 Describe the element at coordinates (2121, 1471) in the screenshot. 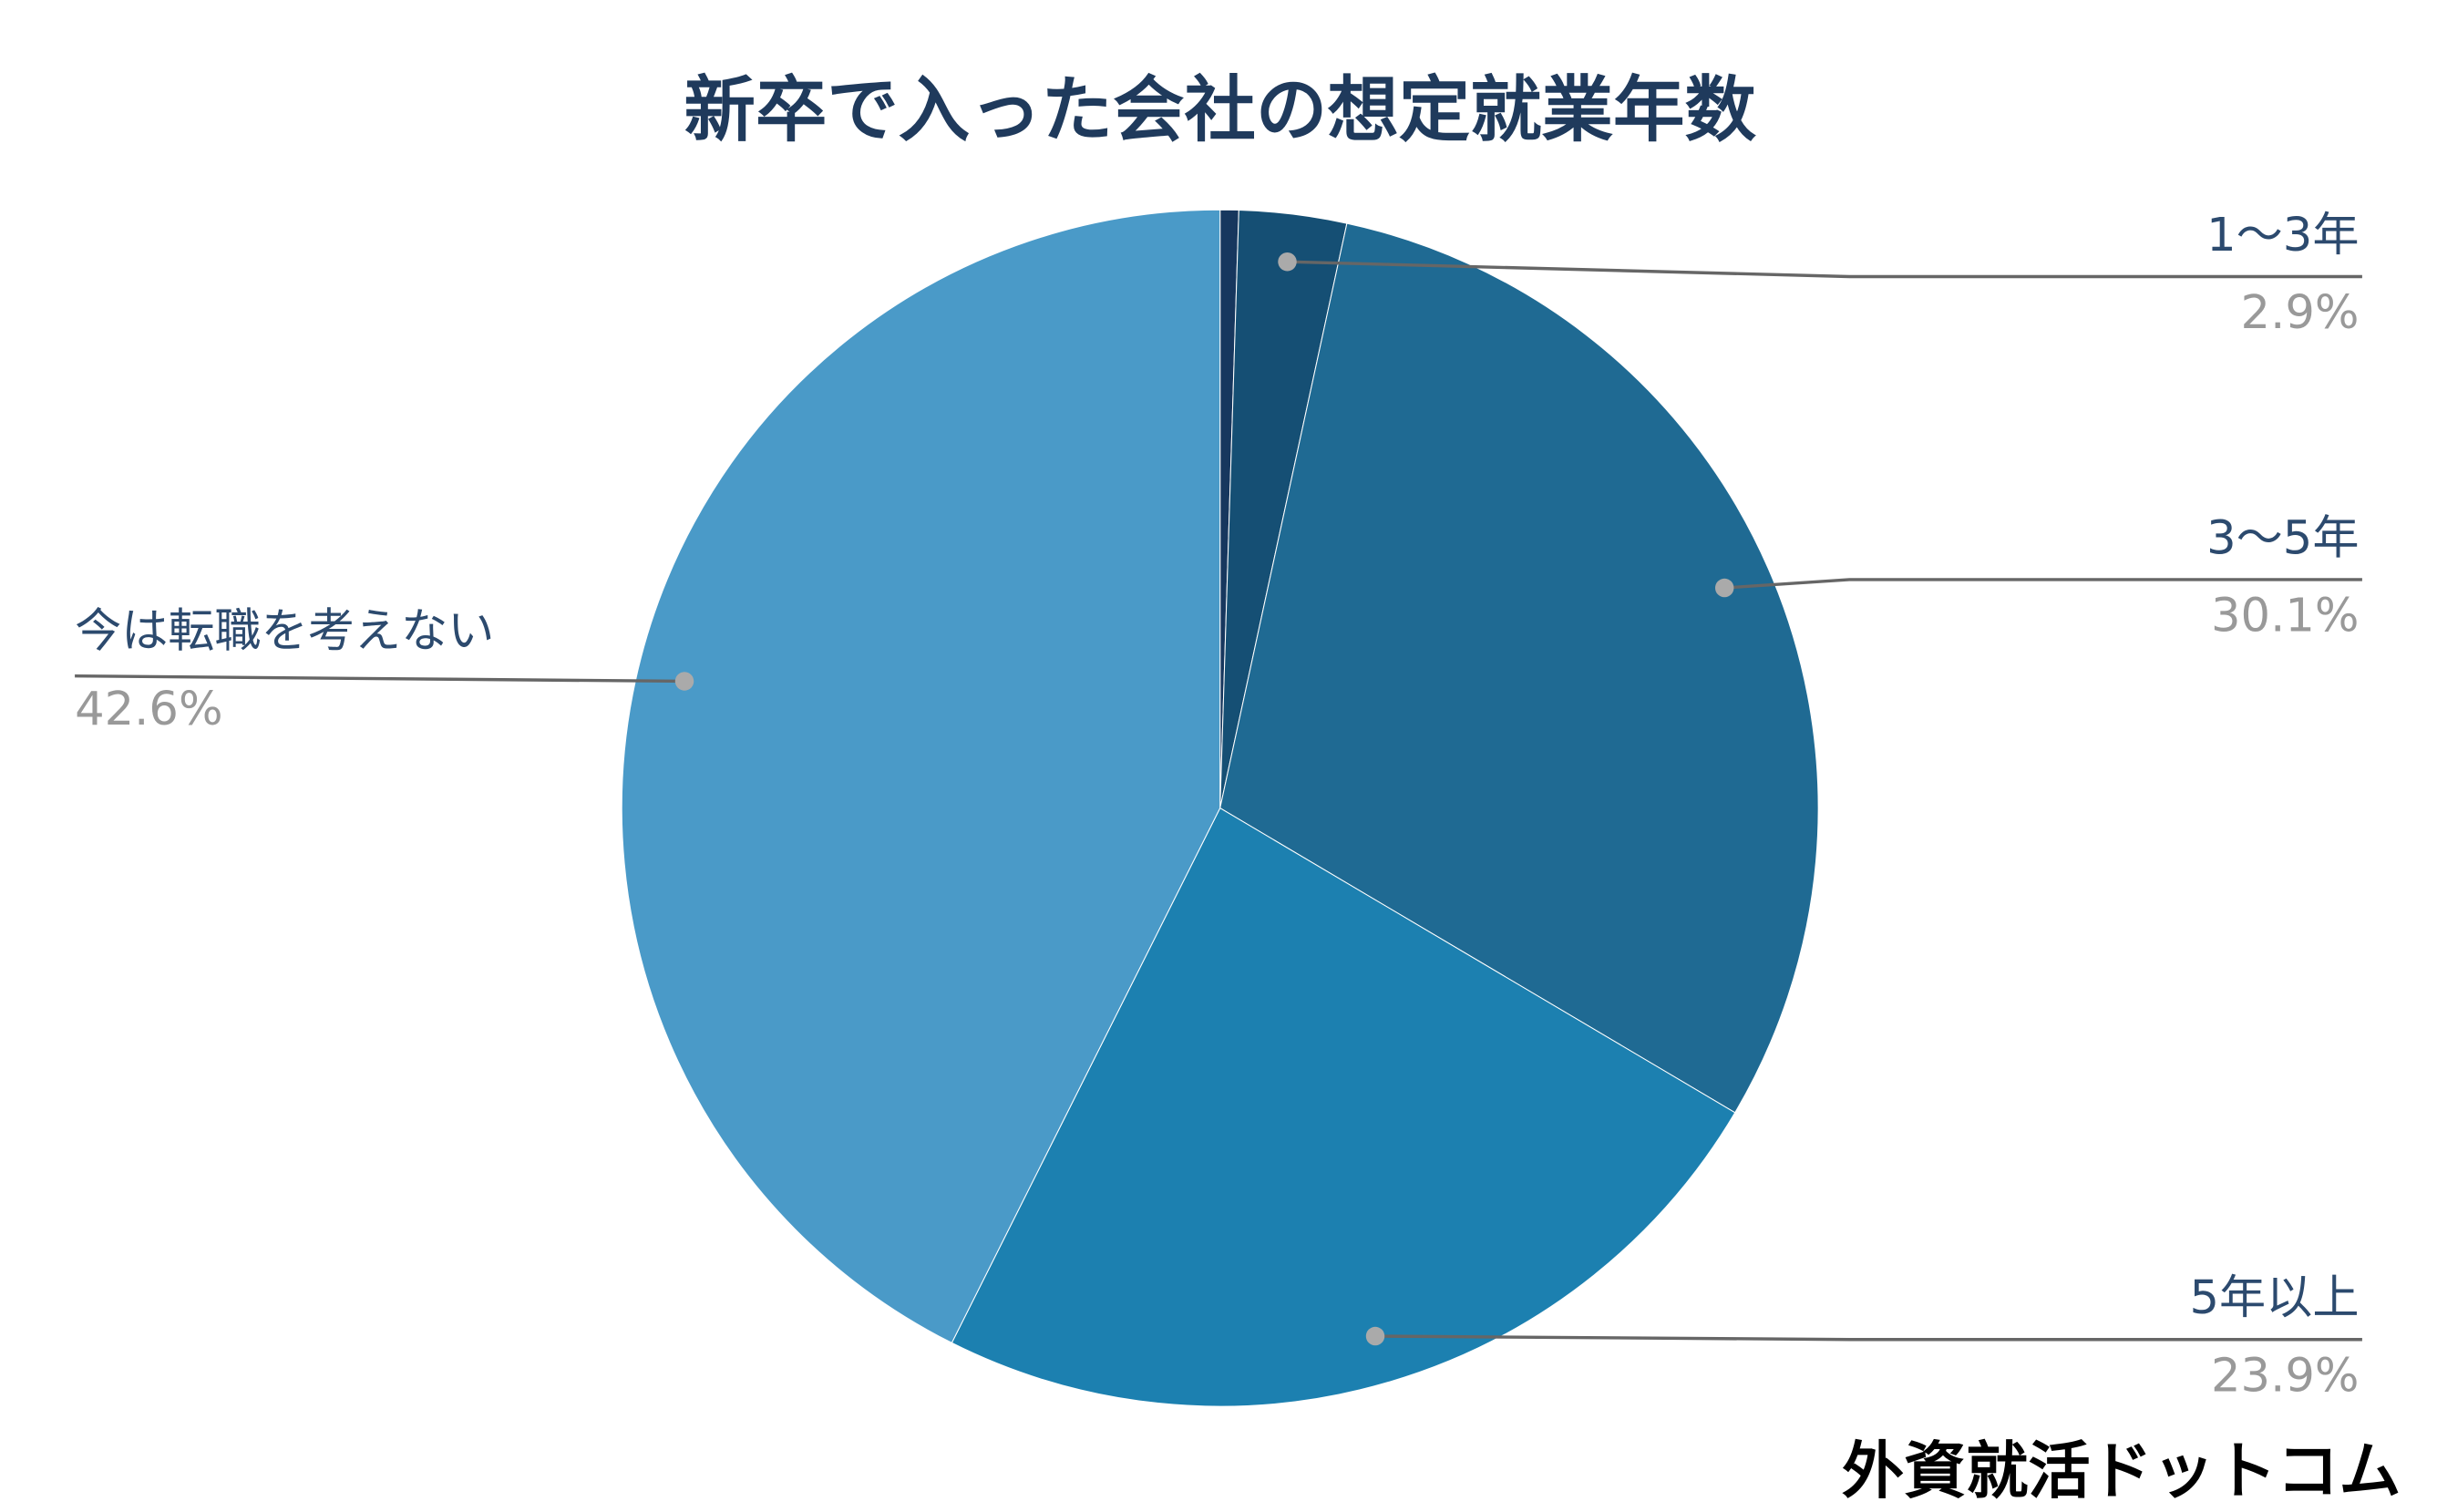

I see `watermark: 外資就活ドットコム` at that location.